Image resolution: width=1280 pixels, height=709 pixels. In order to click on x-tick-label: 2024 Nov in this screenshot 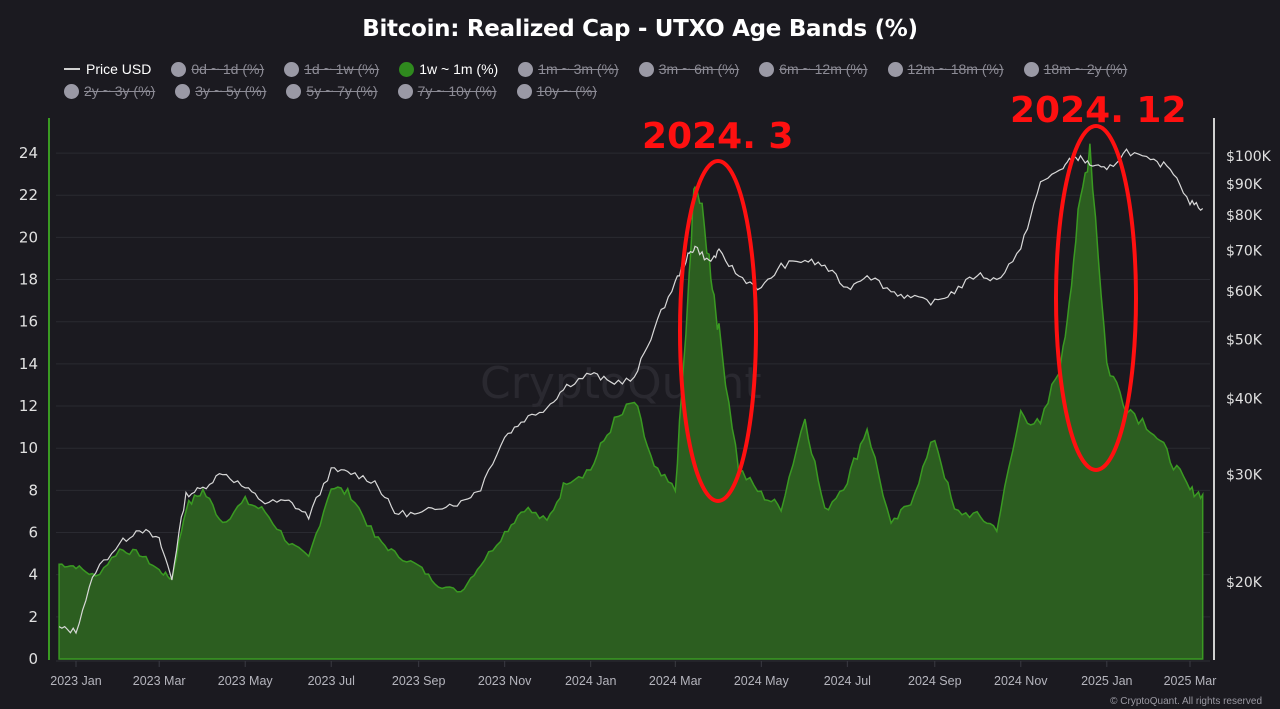, I will do `click(1021, 681)`.